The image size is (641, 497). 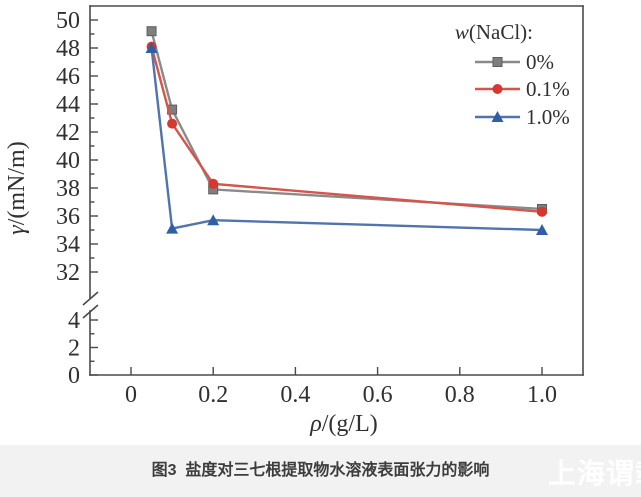 What do you see at coordinates (594, 473) in the screenshot?
I see `watermark: 上海谓载` at bounding box center [594, 473].